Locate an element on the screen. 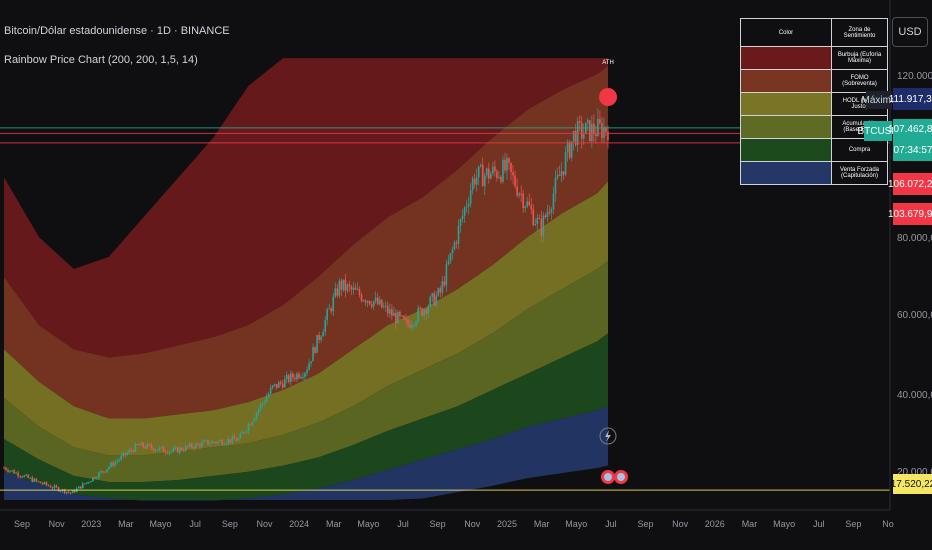 The width and height of the screenshot is (932, 550). red-price-tag-1: 106.072,22 is located at coordinates (910, 184).